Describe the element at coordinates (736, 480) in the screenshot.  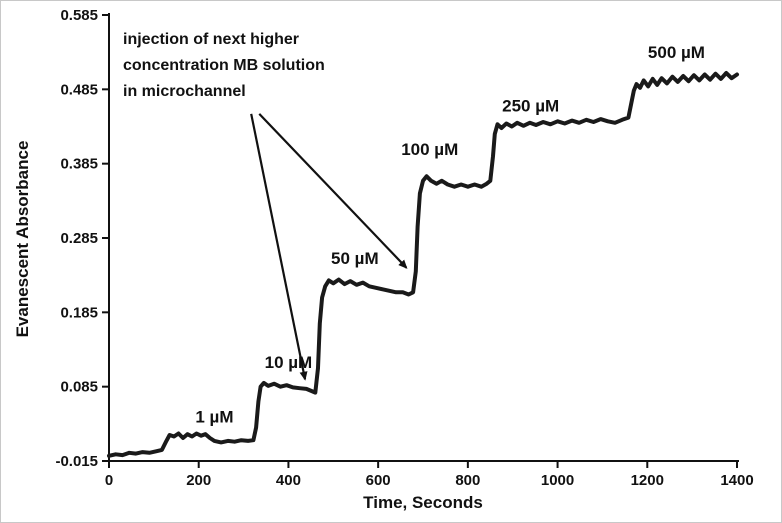
I see `x-tick-label: 1400` at that location.